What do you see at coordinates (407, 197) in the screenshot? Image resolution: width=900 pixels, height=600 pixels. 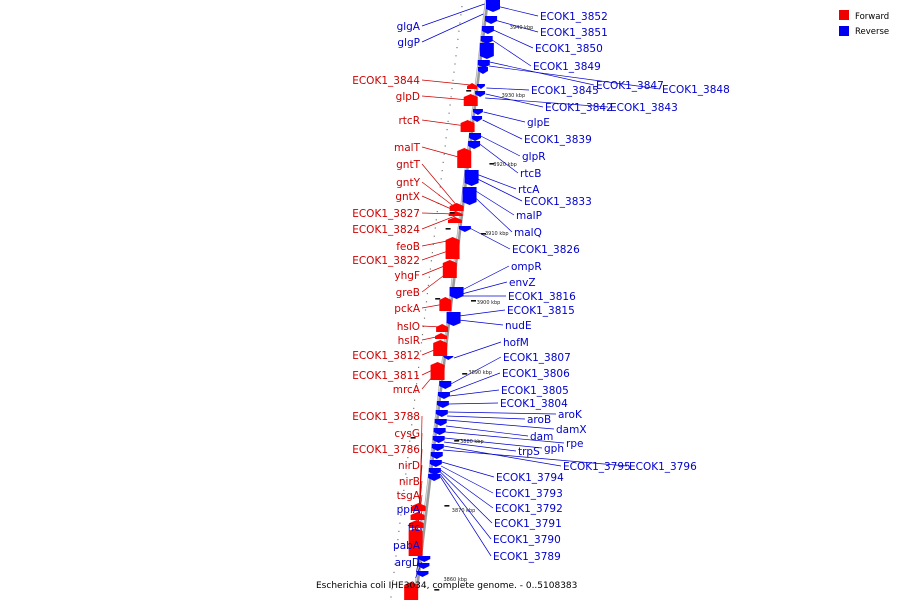 I see `forward-gene-label-gntx: gntX` at bounding box center [407, 197].